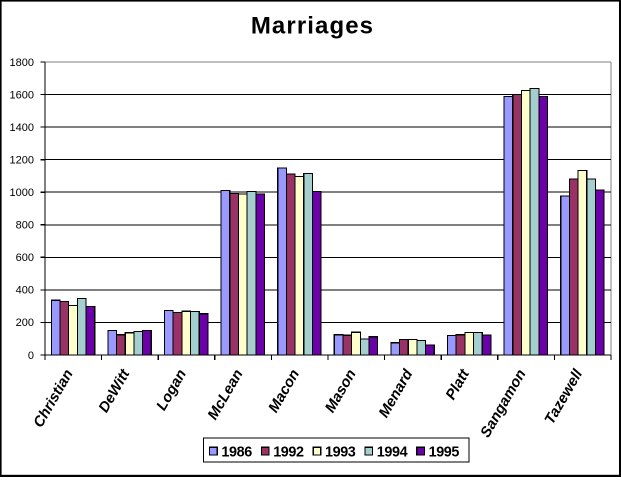 This screenshot has width=621, height=482. What do you see at coordinates (25, 226) in the screenshot?
I see `svg-text: 800` at bounding box center [25, 226].